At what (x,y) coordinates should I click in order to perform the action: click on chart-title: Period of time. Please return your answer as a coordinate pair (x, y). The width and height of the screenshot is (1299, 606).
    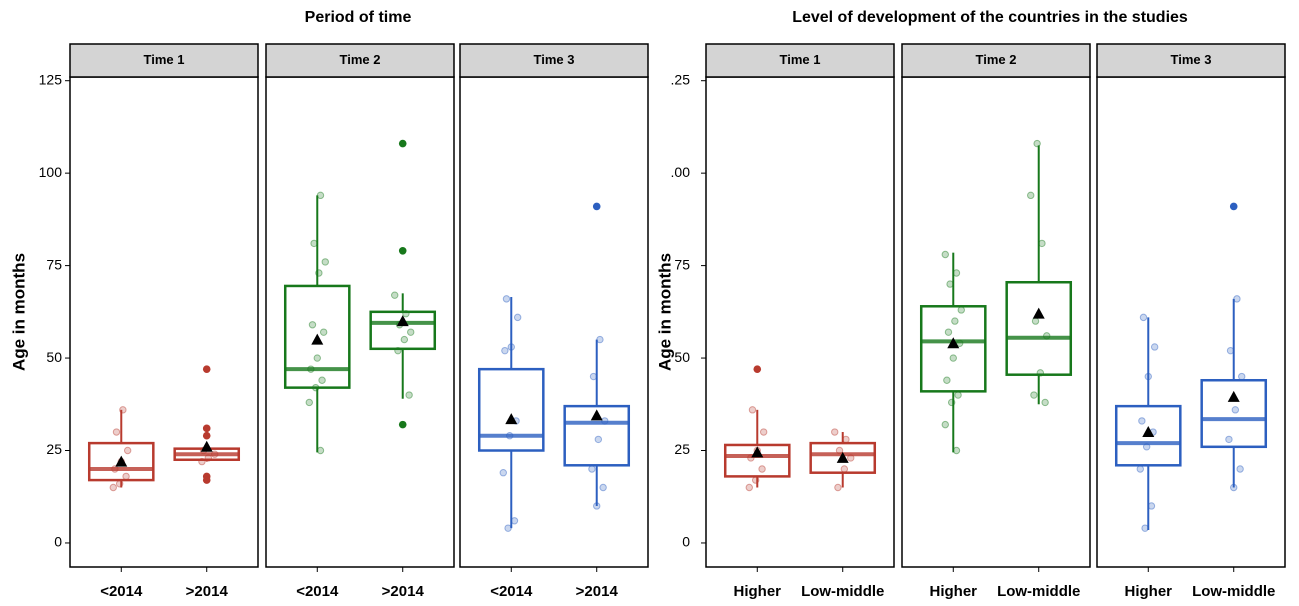
    Looking at the image, I should click on (358, 17).